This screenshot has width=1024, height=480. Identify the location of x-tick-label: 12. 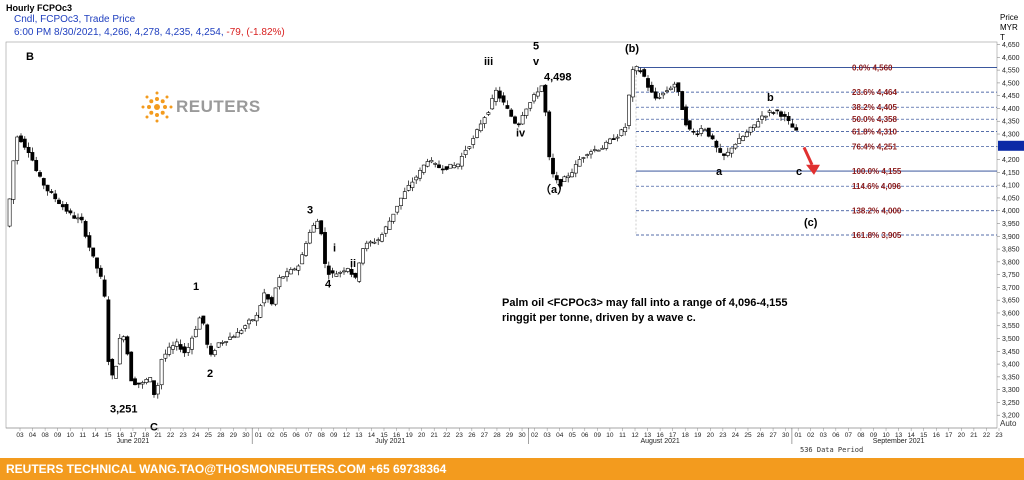
(635, 435).